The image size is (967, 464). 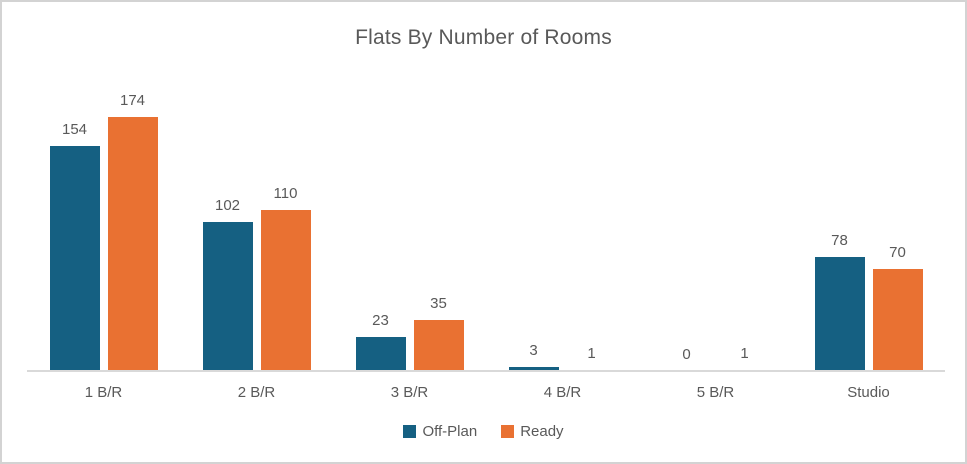 I want to click on legend-label: Ready, so click(x=542, y=431).